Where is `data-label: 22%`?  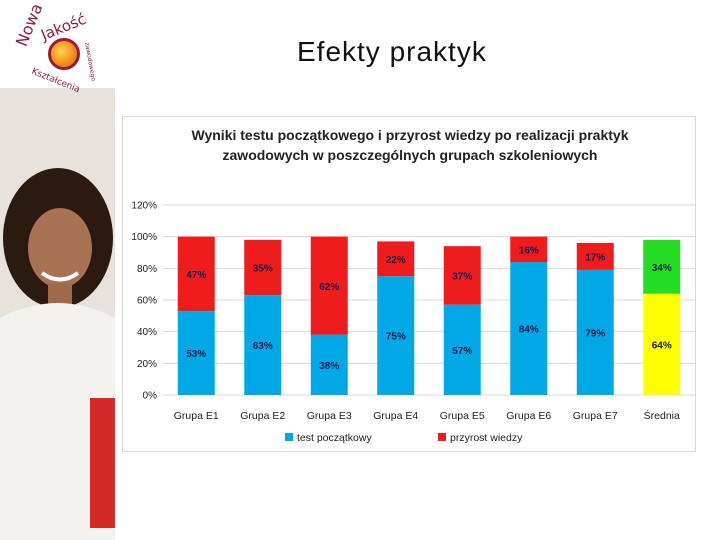 data-label: 22% is located at coordinates (396, 260).